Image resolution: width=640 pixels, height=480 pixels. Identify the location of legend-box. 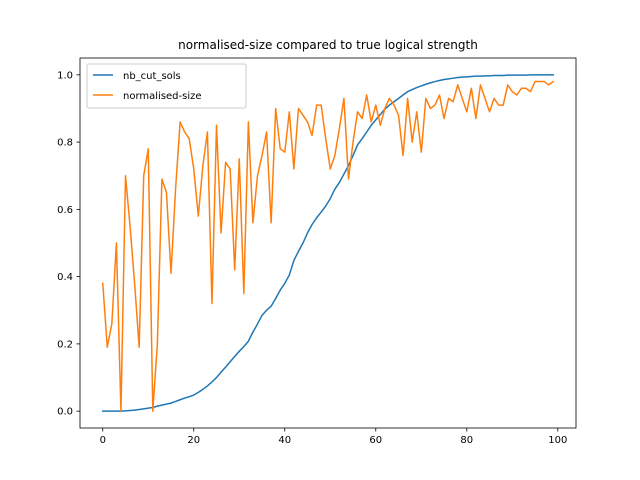
(166, 86).